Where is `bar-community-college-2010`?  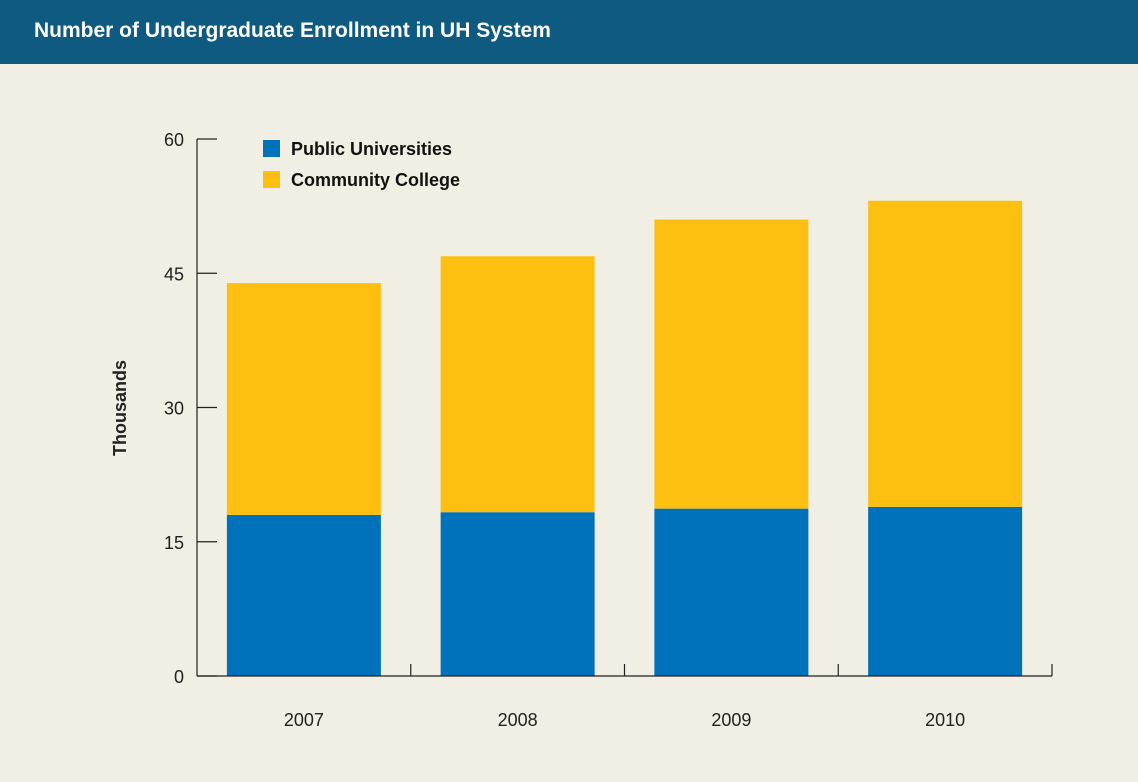 bar-community-college-2010 is located at coordinates (945, 353).